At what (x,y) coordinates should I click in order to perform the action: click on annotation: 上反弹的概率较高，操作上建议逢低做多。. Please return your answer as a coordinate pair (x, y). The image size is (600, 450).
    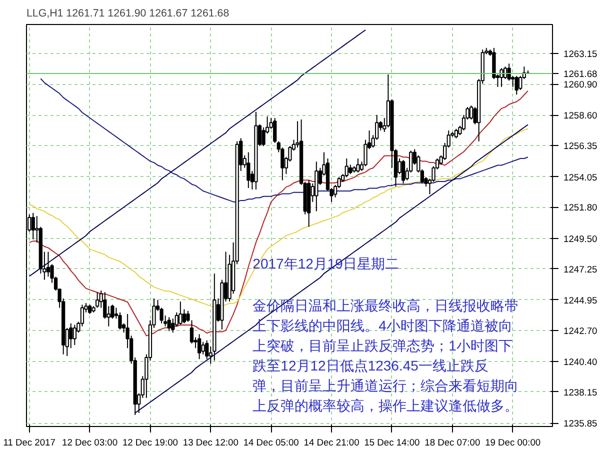
    Looking at the image, I should click on (385, 406).